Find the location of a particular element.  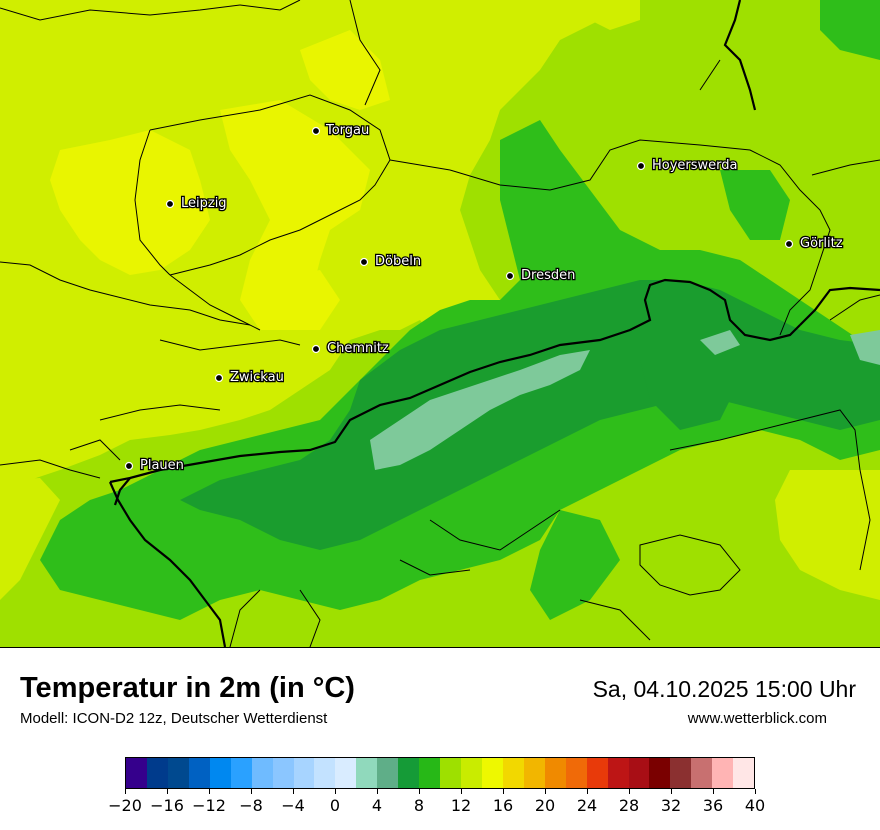

colorbar-tick-label: 28 is located at coordinates (629, 805).